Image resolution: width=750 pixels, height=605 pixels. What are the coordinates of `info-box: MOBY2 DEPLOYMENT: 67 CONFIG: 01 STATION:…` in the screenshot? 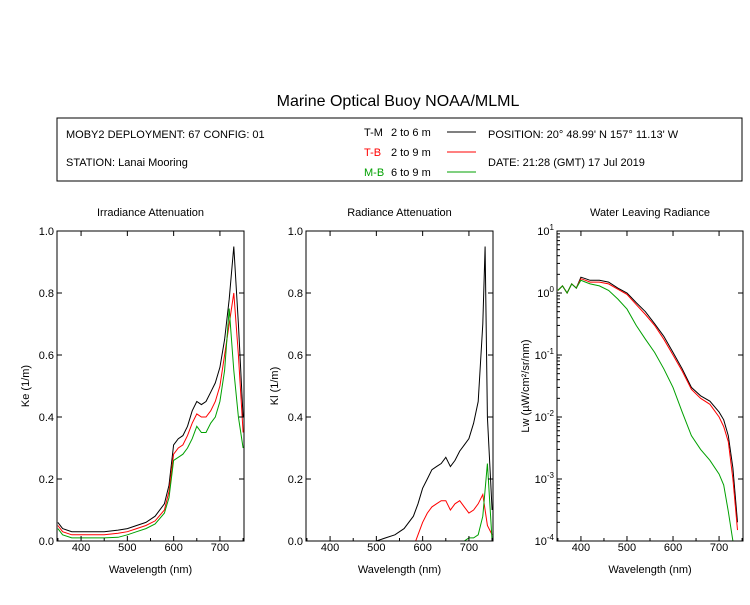 It's located at (399, 149).